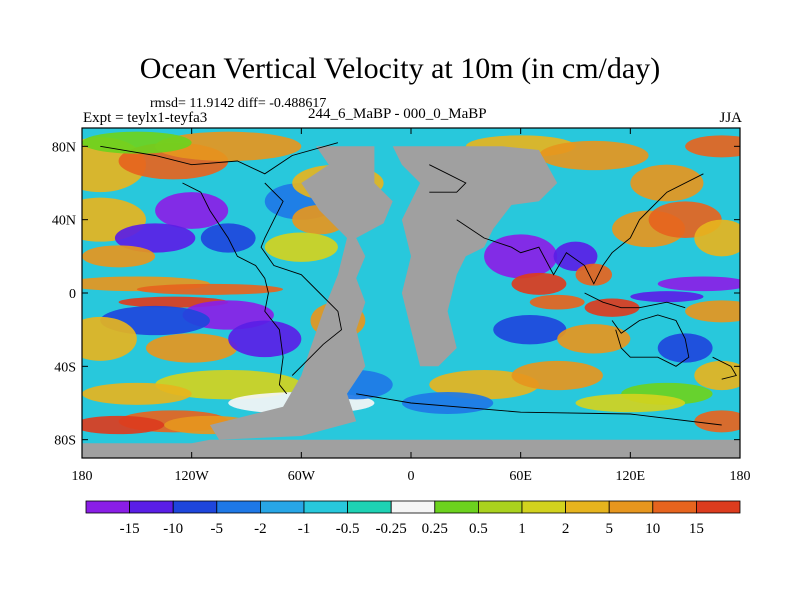 The width and height of the screenshot is (800, 600). I want to click on colorbar-label: 0.25, so click(435, 529).